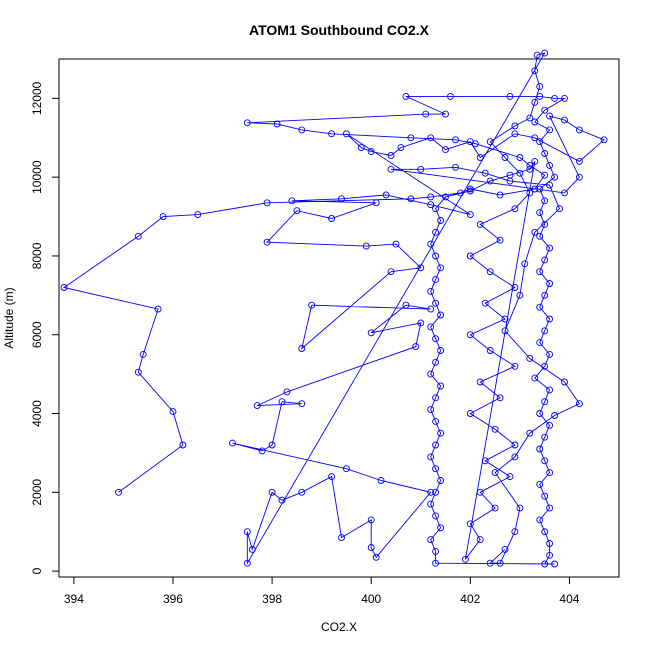  Describe the element at coordinates (37, 98) in the screenshot. I see `y-tick-label: 12000` at that location.